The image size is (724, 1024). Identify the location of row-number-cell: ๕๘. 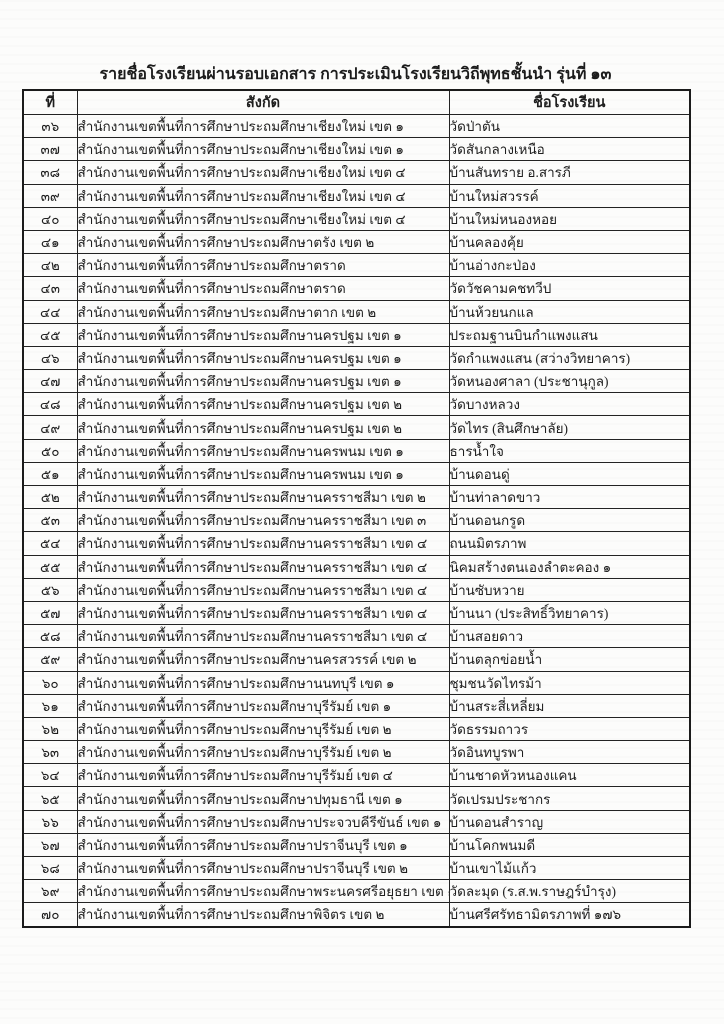
(50, 636).